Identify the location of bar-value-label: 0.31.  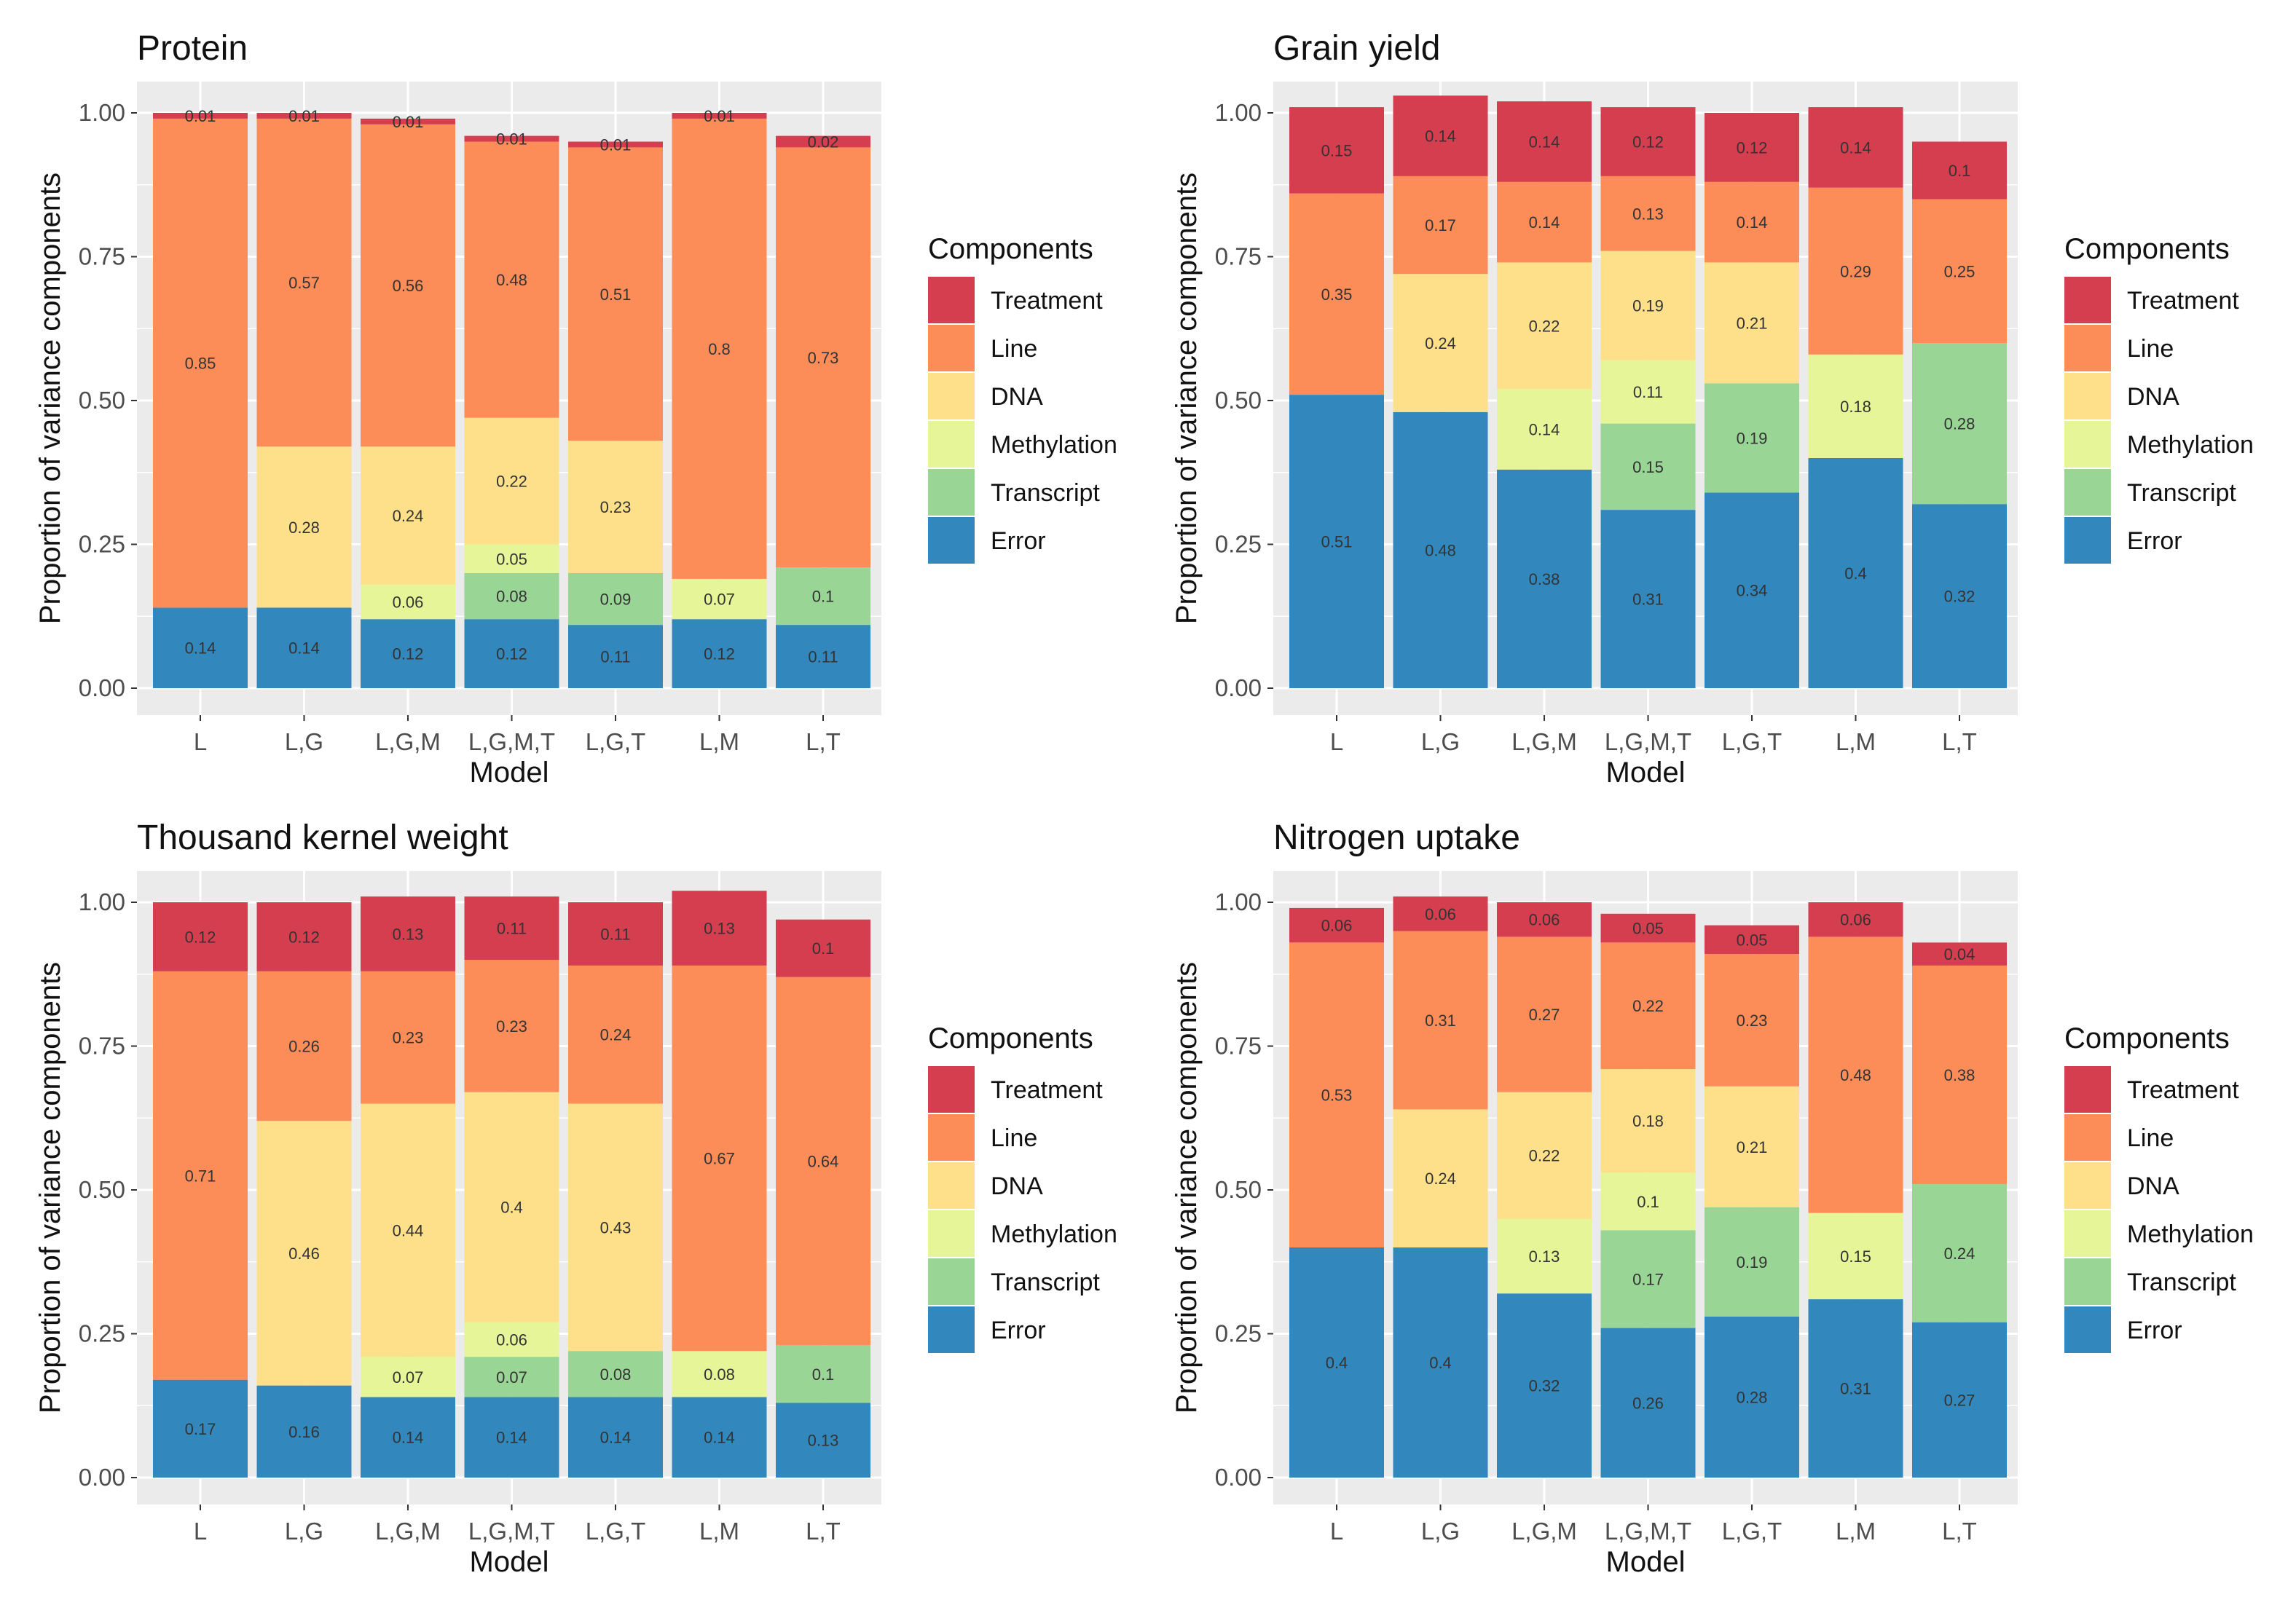
(1440, 1021).